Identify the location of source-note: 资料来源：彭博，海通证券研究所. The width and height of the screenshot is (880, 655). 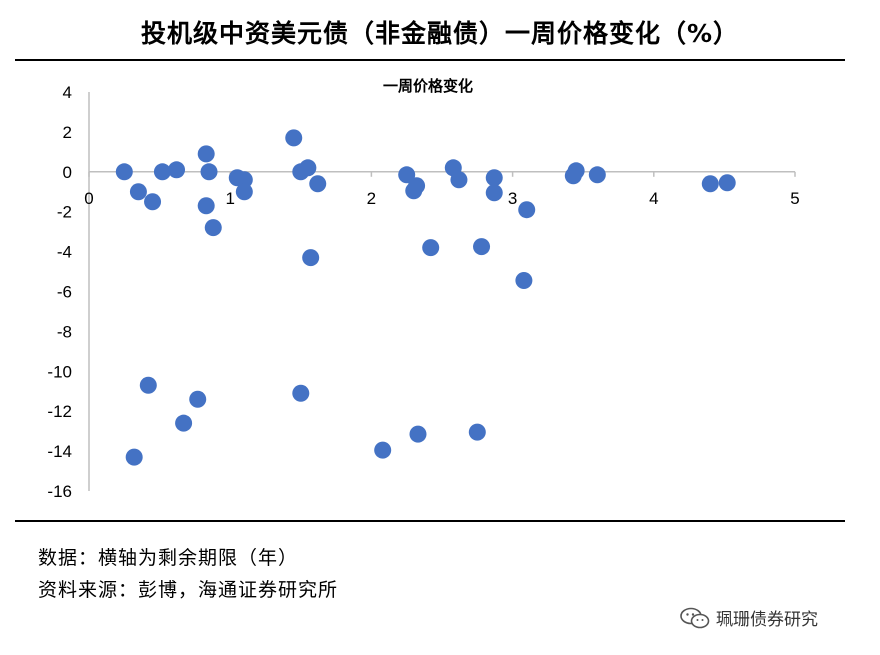
(188, 590).